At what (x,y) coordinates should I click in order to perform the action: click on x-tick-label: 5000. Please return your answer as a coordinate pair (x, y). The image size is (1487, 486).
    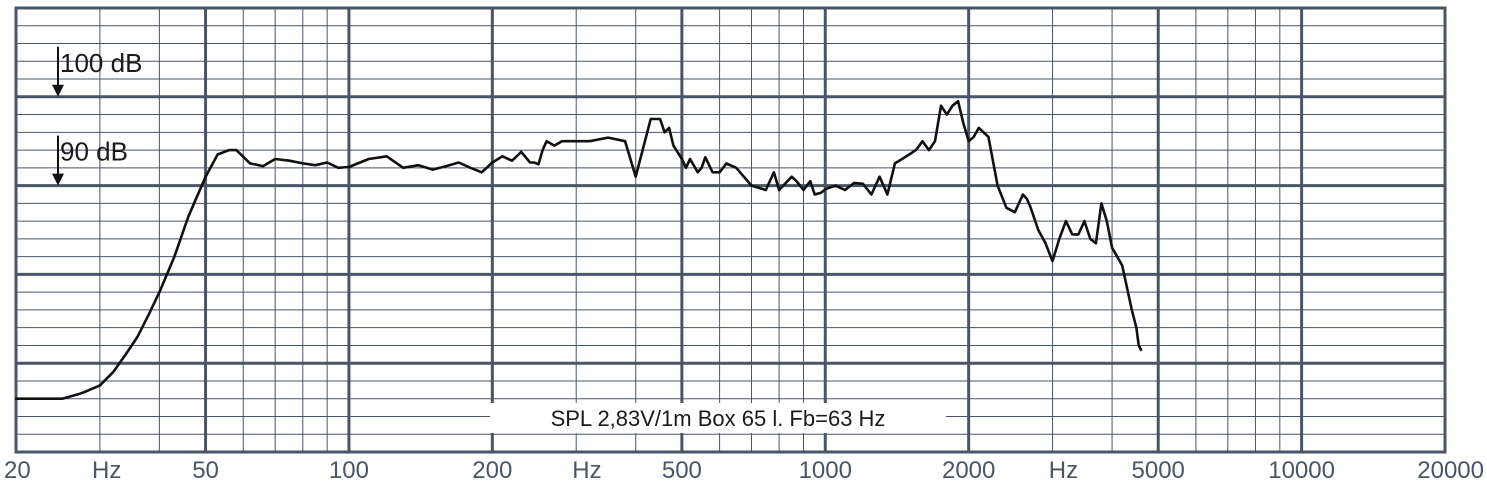
    Looking at the image, I should click on (1158, 470).